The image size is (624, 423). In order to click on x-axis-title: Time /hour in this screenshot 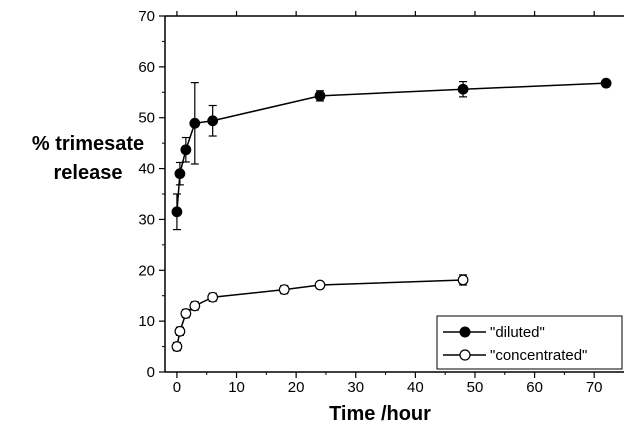, I will do `click(380, 413)`.